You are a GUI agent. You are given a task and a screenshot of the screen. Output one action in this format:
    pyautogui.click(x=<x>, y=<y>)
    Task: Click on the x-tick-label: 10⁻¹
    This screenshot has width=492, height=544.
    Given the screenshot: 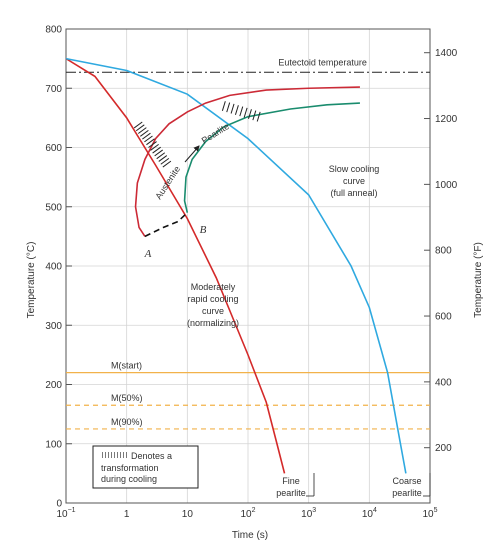 What is the action you would take?
    pyautogui.click(x=65, y=513)
    